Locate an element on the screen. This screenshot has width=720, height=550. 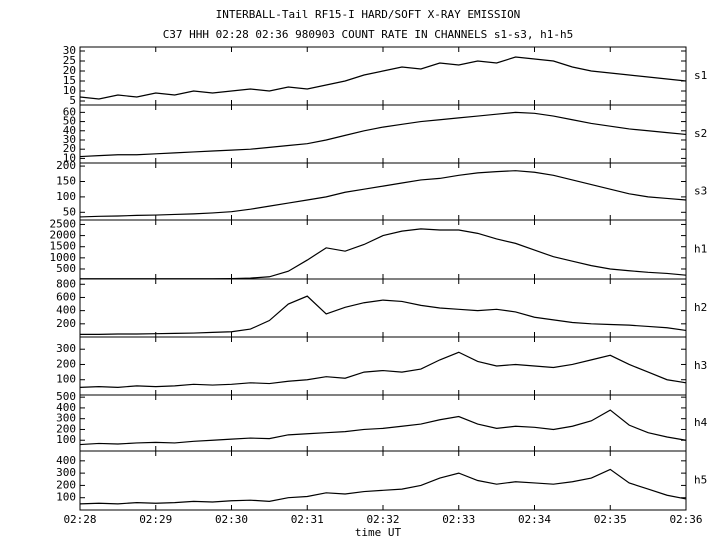
y-tick-label: 150 is located at coordinates (66, 180).